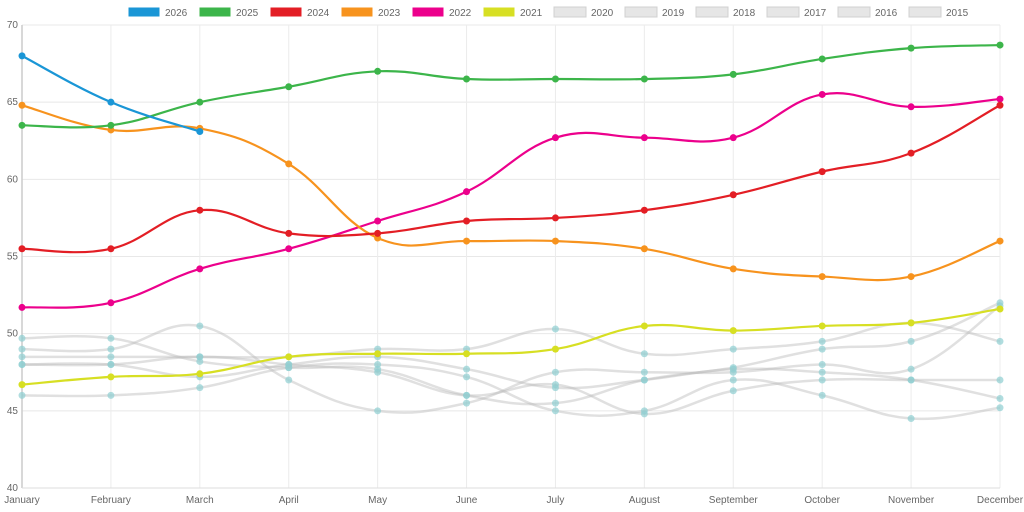 This screenshot has height=512, width=1024. Describe the element at coordinates (654, 12) in the screenshot. I see `legend-item-2019: 2019` at that location.